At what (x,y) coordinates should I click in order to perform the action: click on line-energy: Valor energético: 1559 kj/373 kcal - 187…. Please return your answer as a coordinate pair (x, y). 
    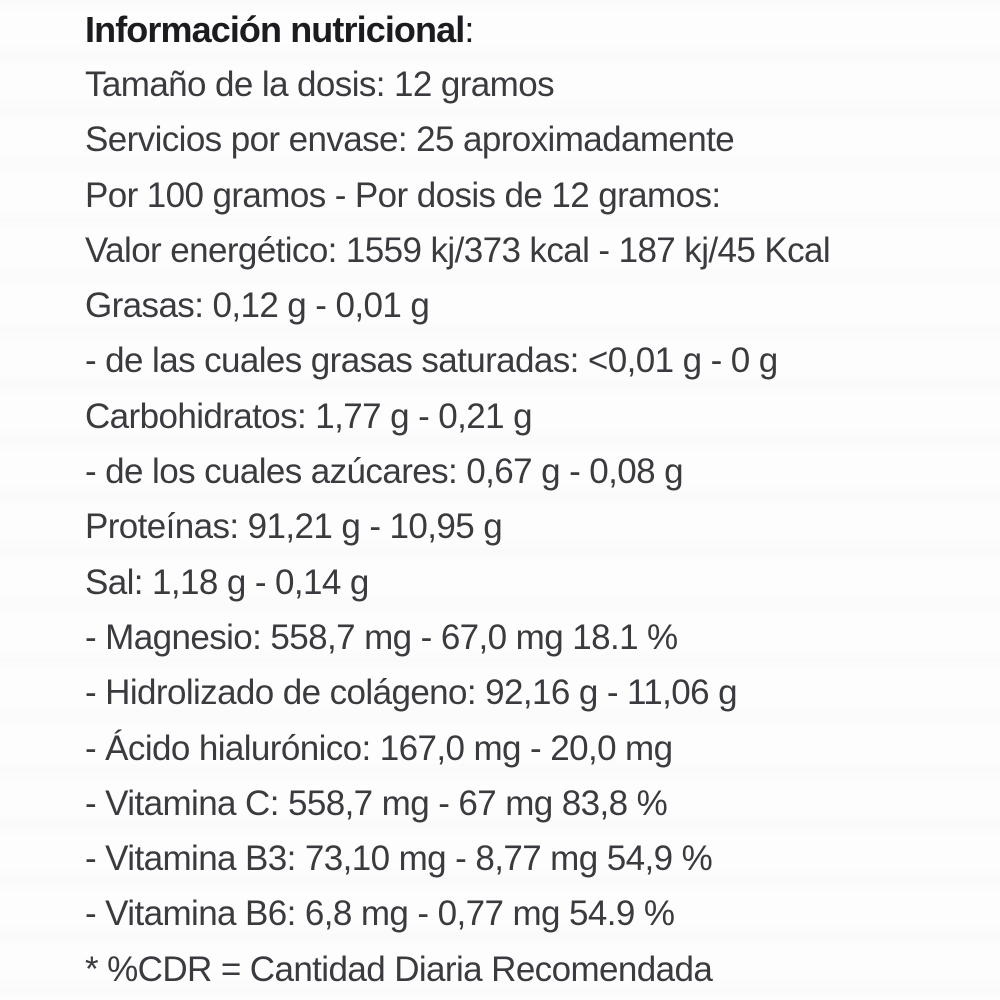
    Looking at the image, I should click on (458, 250).